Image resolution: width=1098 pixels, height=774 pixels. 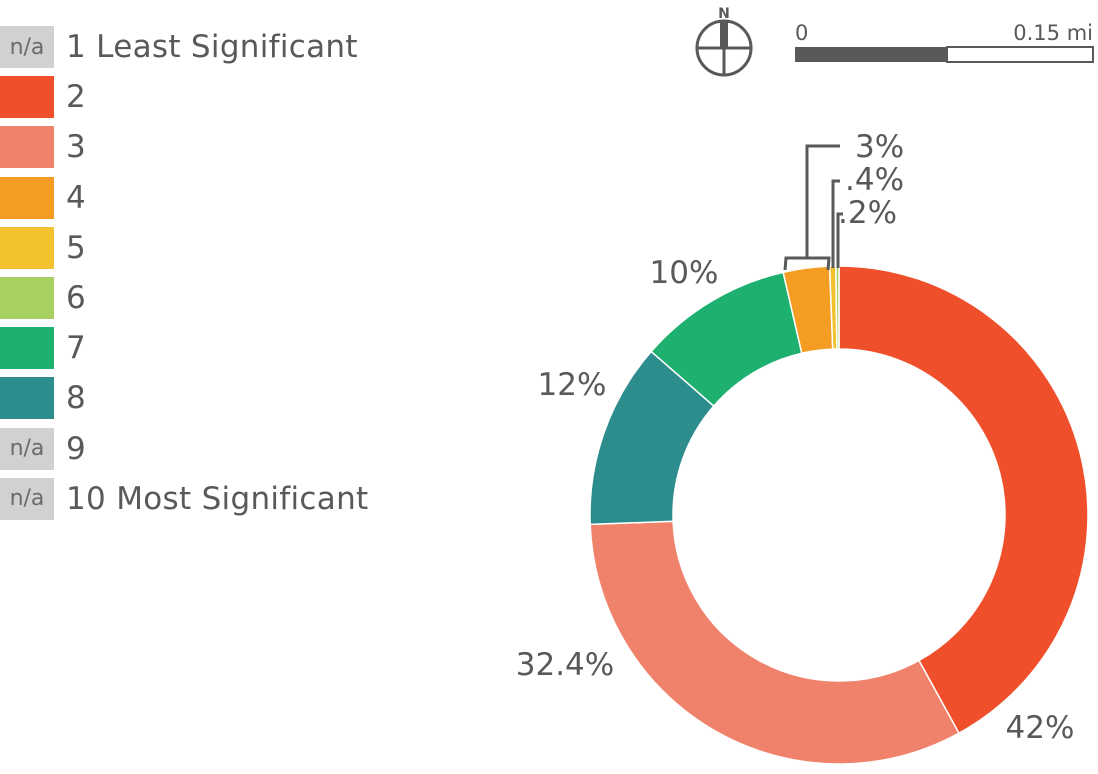 I want to click on legend-label: 1 Least Significant, so click(x=212, y=47).